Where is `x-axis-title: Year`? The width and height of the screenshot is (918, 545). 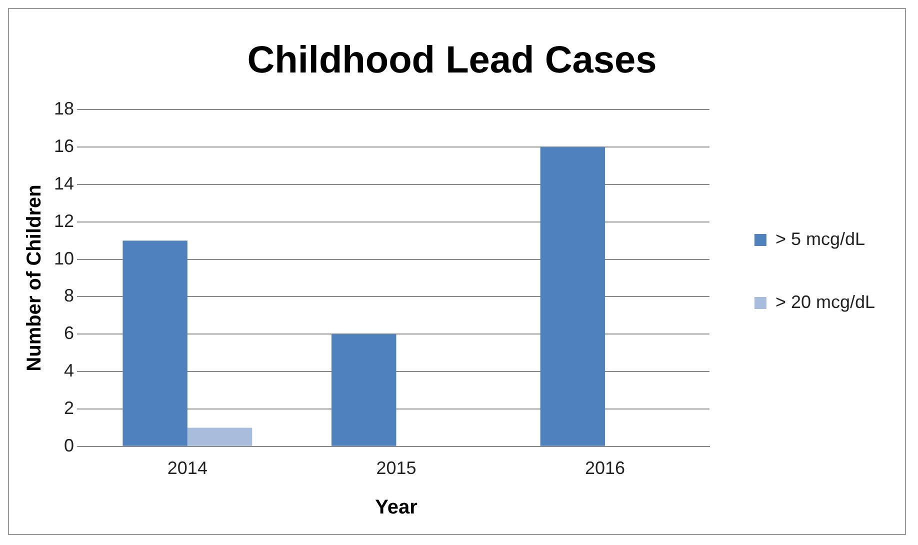
x-axis-title: Year is located at coordinates (396, 507).